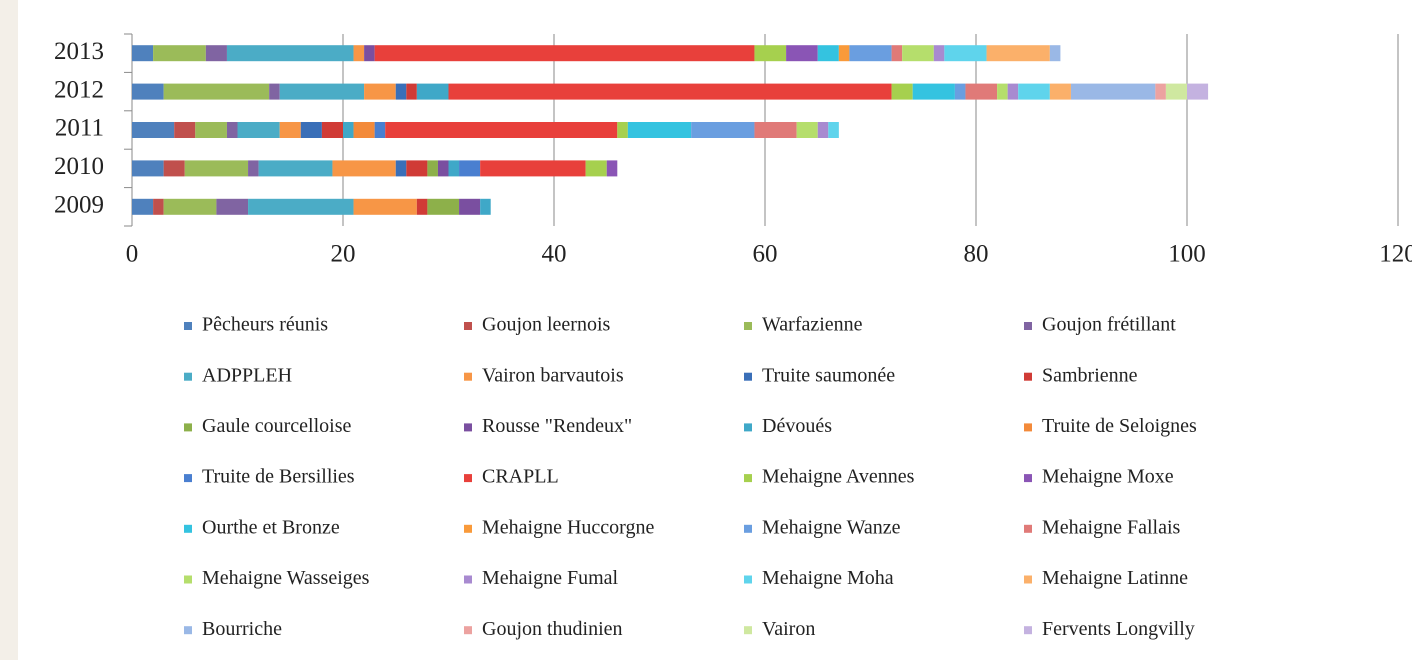 Image resolution: width=1412 pixels, height=660 pixels. What do you see at coordinates (797, 426) in the screenshot?
I see `legend-label: Dévoués` at bounding box center [797, 426].